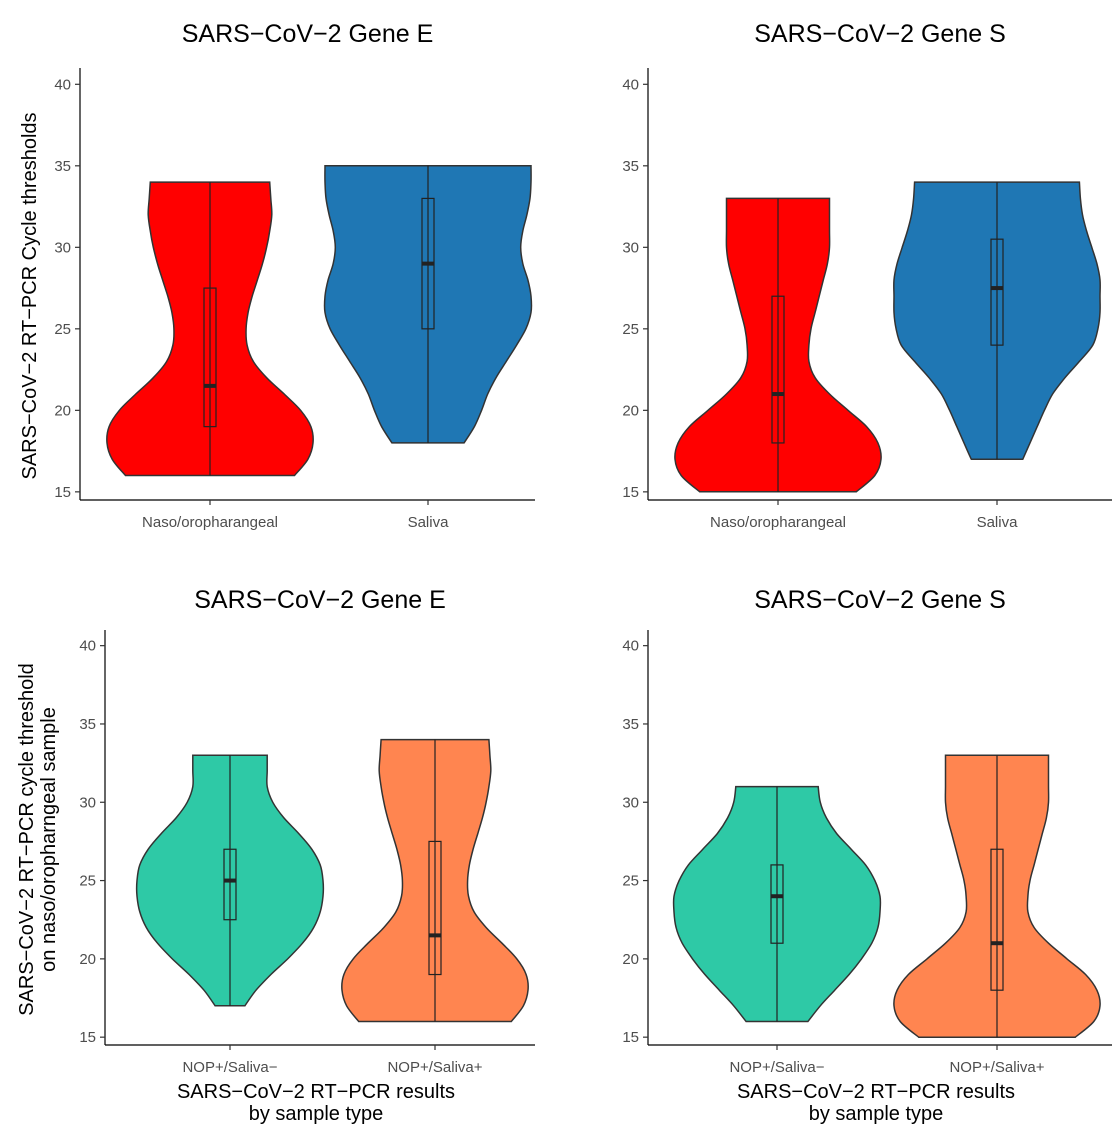 This screenshot has width=1117, height=1135. I want to click on y-axis-title-line: on naso/oropharngeal sample, so click(49, 839).